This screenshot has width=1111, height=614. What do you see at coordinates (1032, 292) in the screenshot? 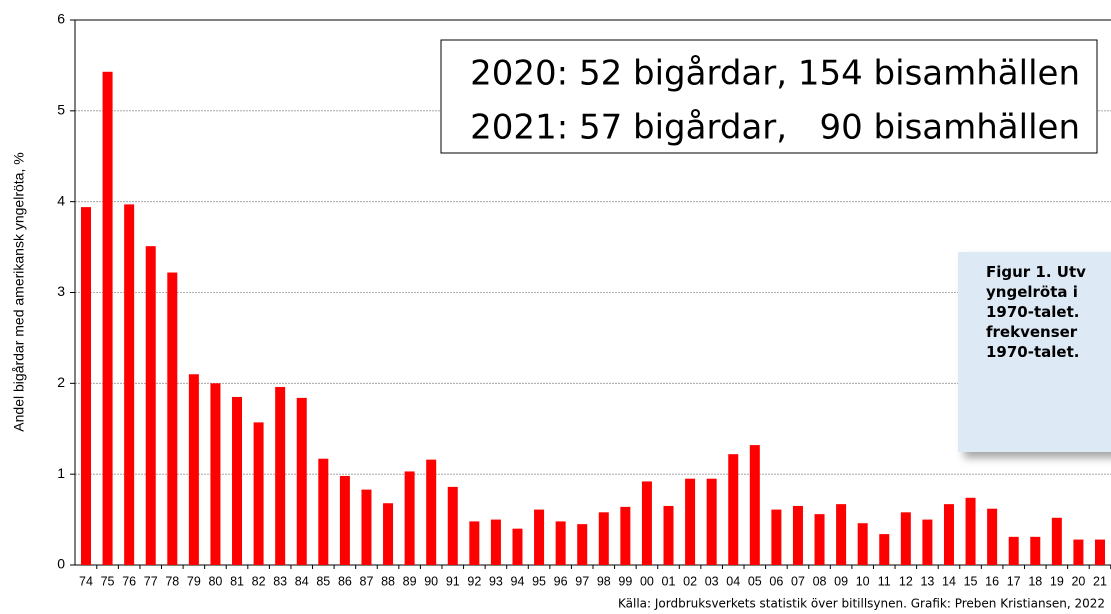
I see `caption-line: yngelröta i` at bounding box center [1032, 292].